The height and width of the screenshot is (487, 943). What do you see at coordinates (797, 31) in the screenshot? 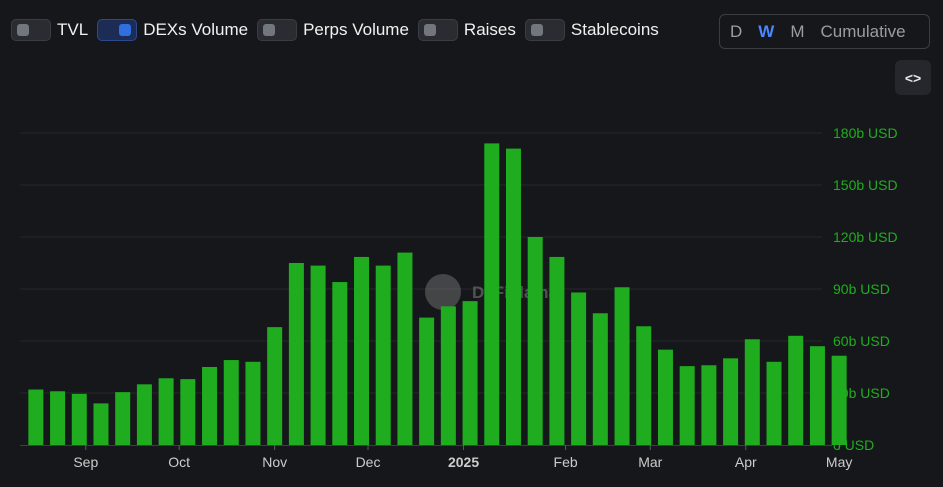
I see `period-option-m: M` at bounding box center [797, 31].